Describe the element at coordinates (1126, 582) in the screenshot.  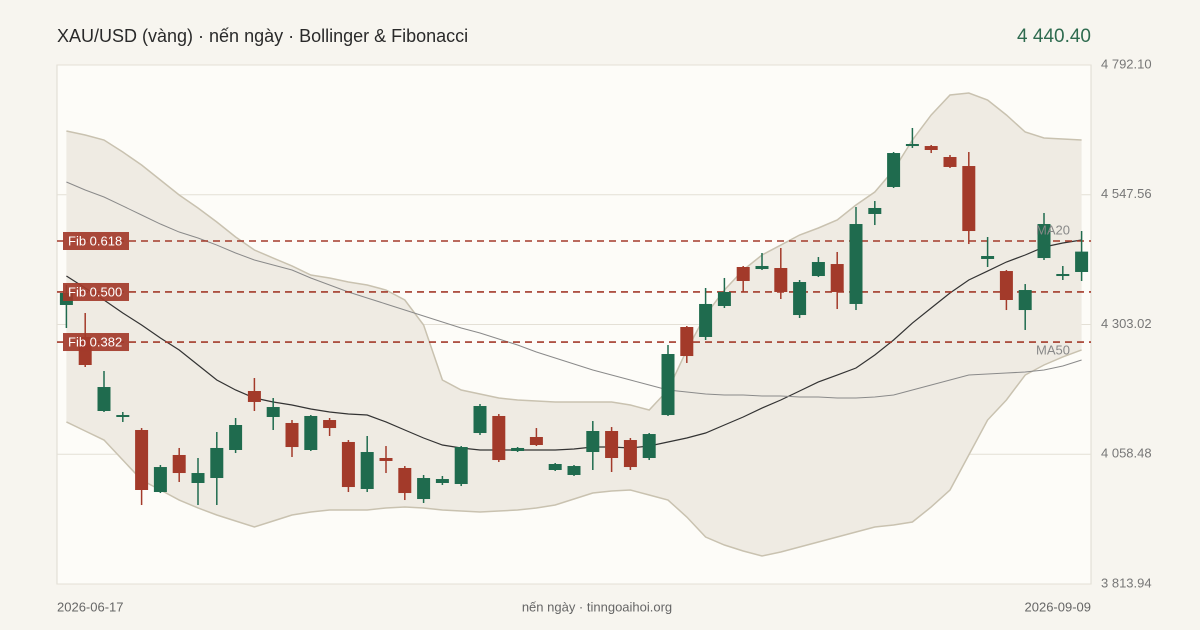
I see `y-tick-label: 3 813.94` at that location.